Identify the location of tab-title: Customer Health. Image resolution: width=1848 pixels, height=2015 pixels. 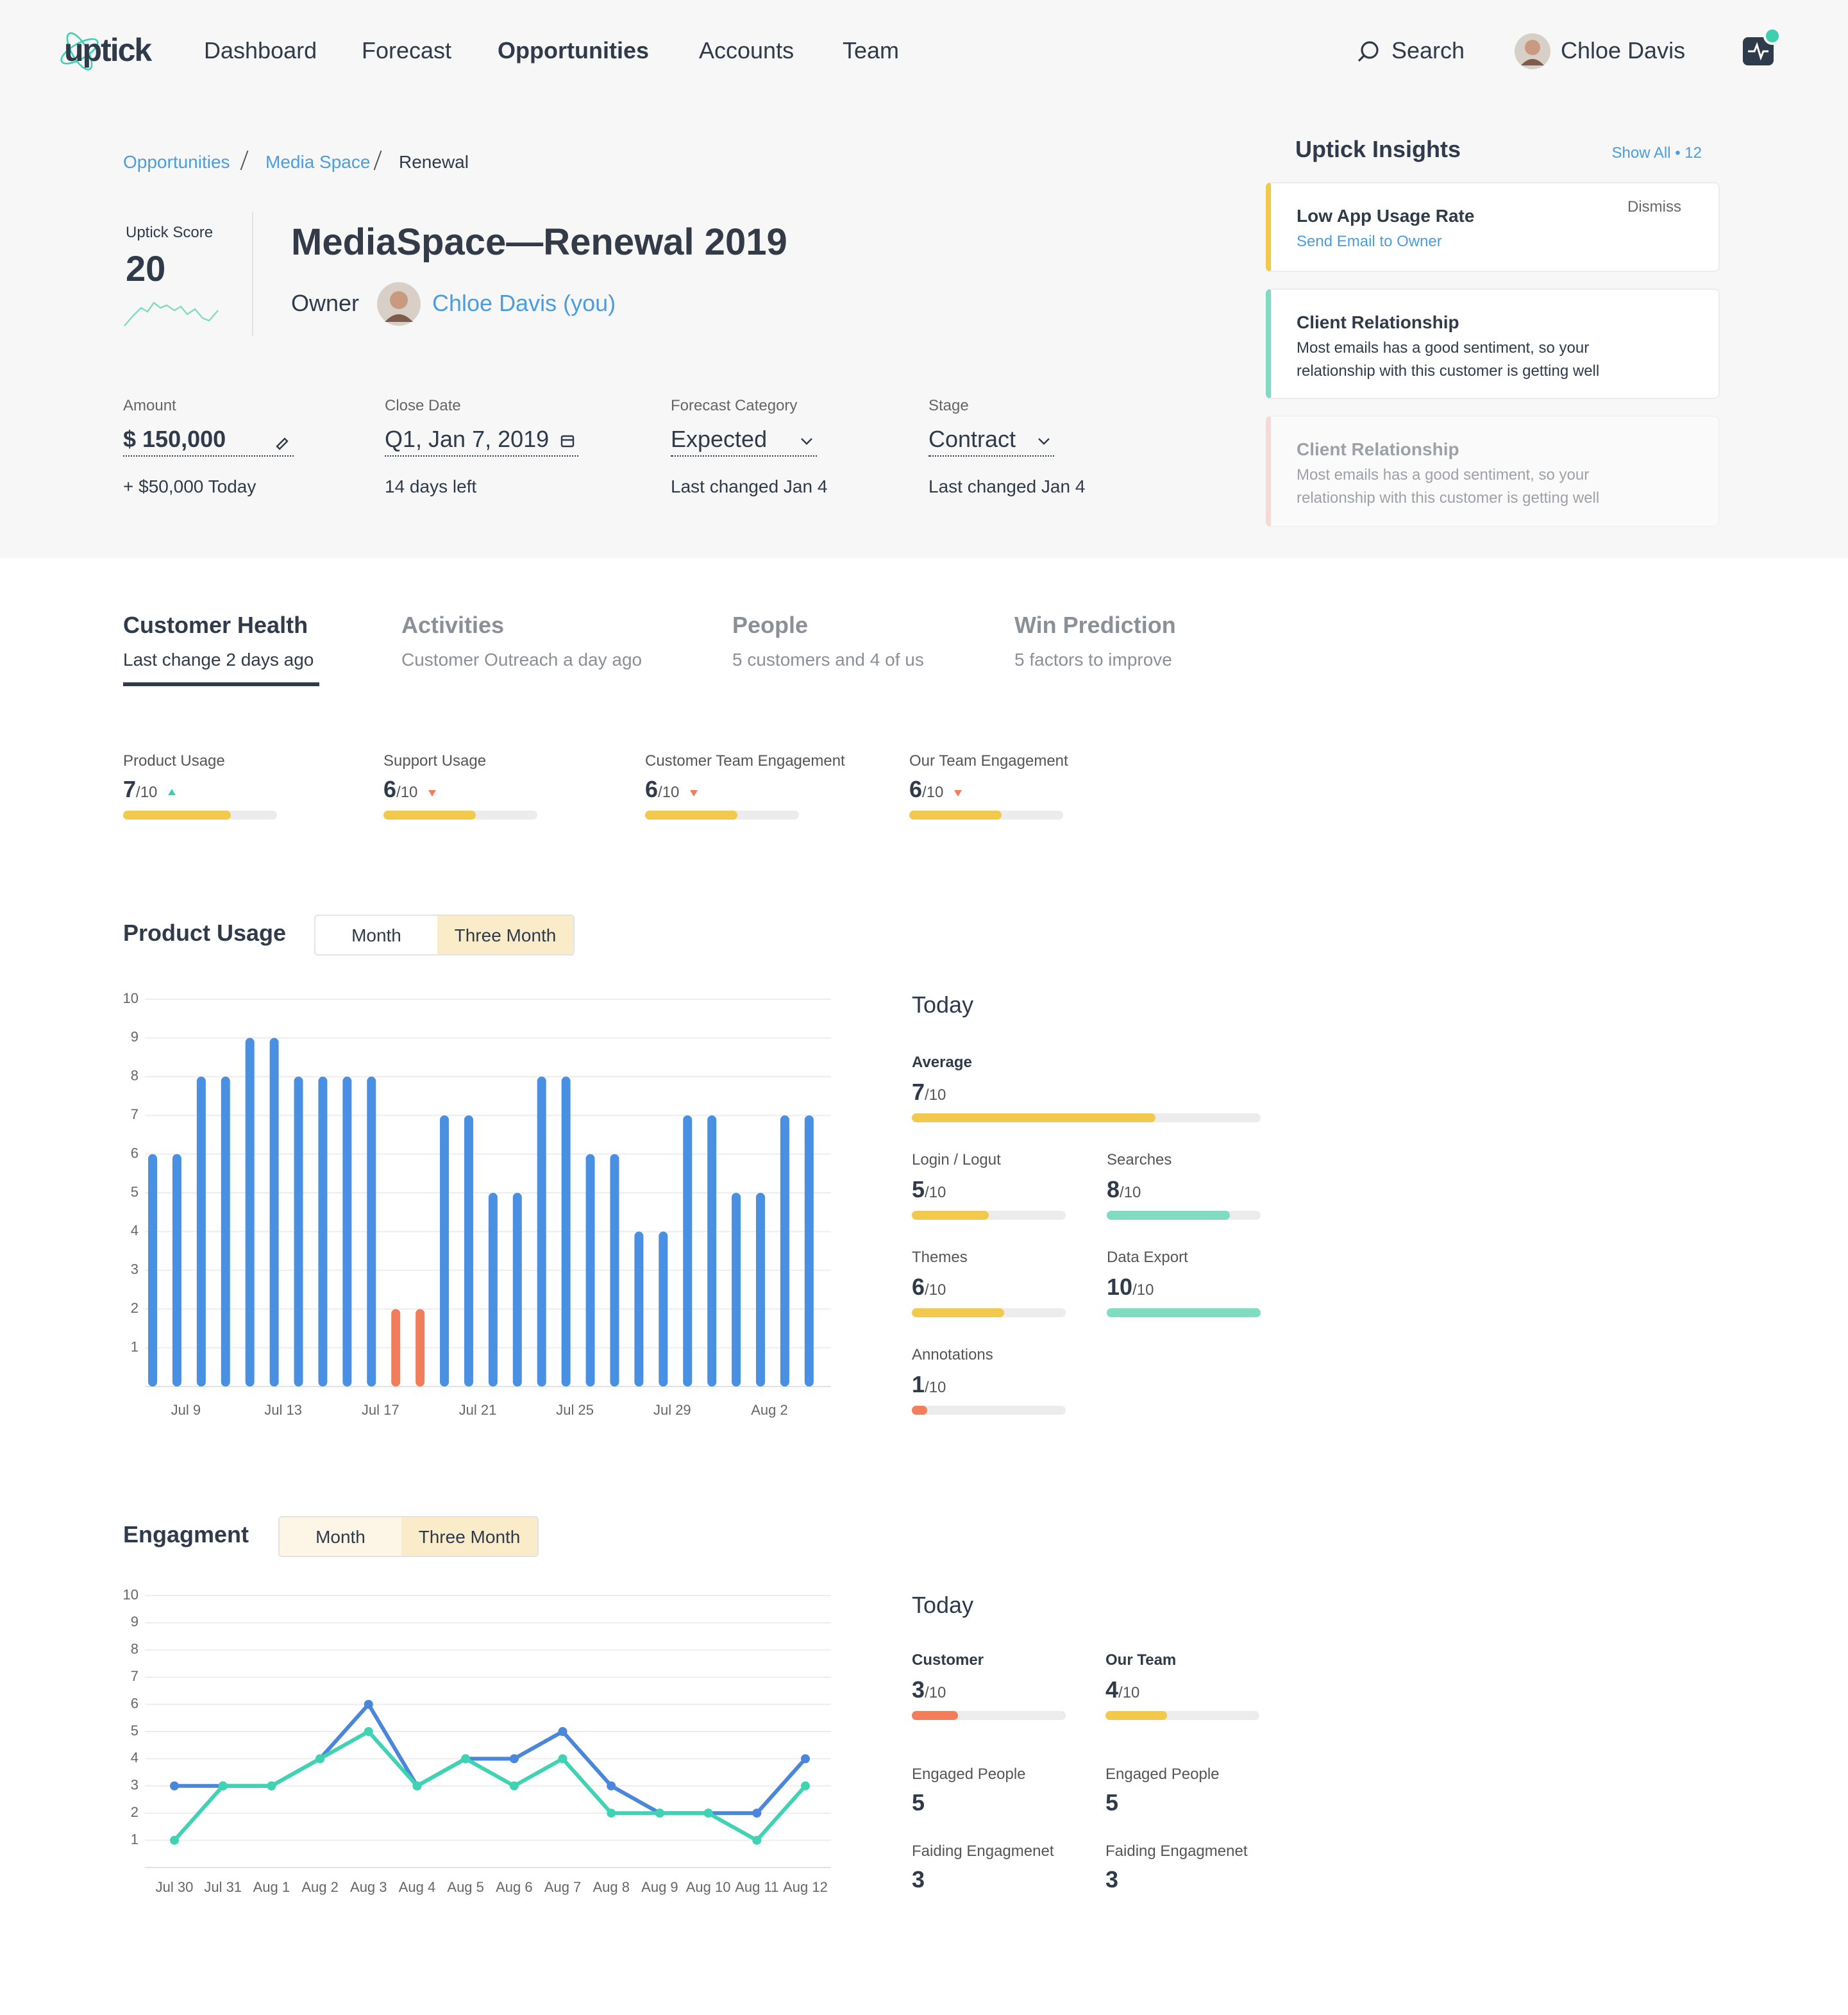
(215, 625).